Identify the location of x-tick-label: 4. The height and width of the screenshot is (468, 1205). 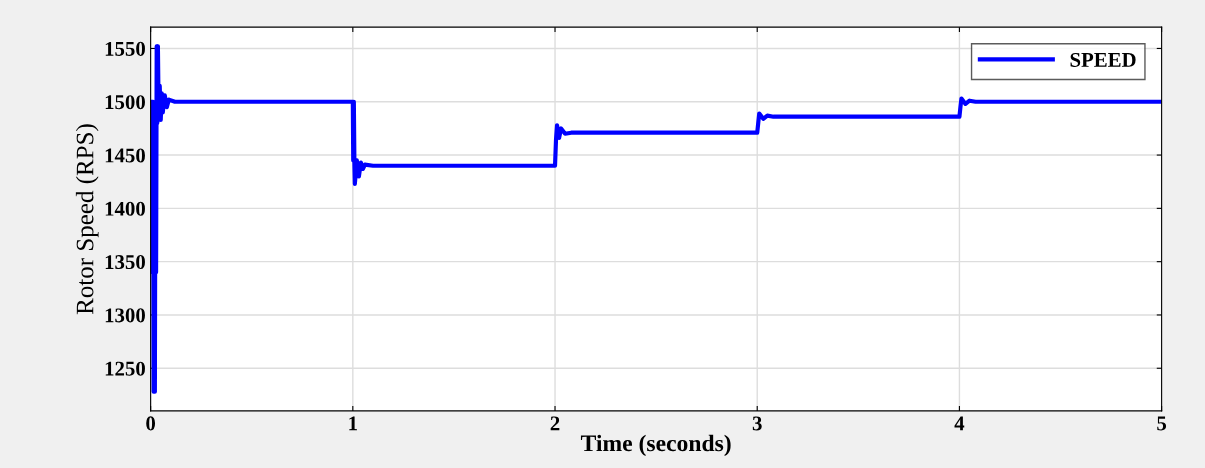
(959, 423).